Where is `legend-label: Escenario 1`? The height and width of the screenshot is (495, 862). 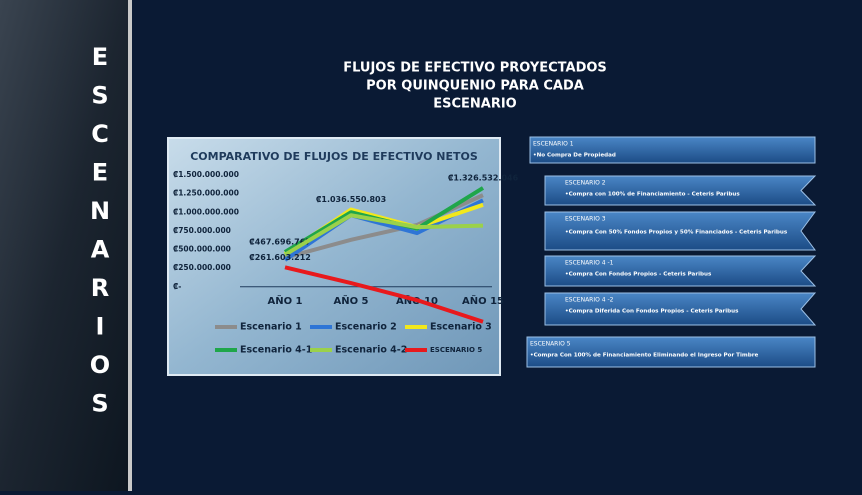
legend-label: Escenario 1 is located at coordinates (271, 327).